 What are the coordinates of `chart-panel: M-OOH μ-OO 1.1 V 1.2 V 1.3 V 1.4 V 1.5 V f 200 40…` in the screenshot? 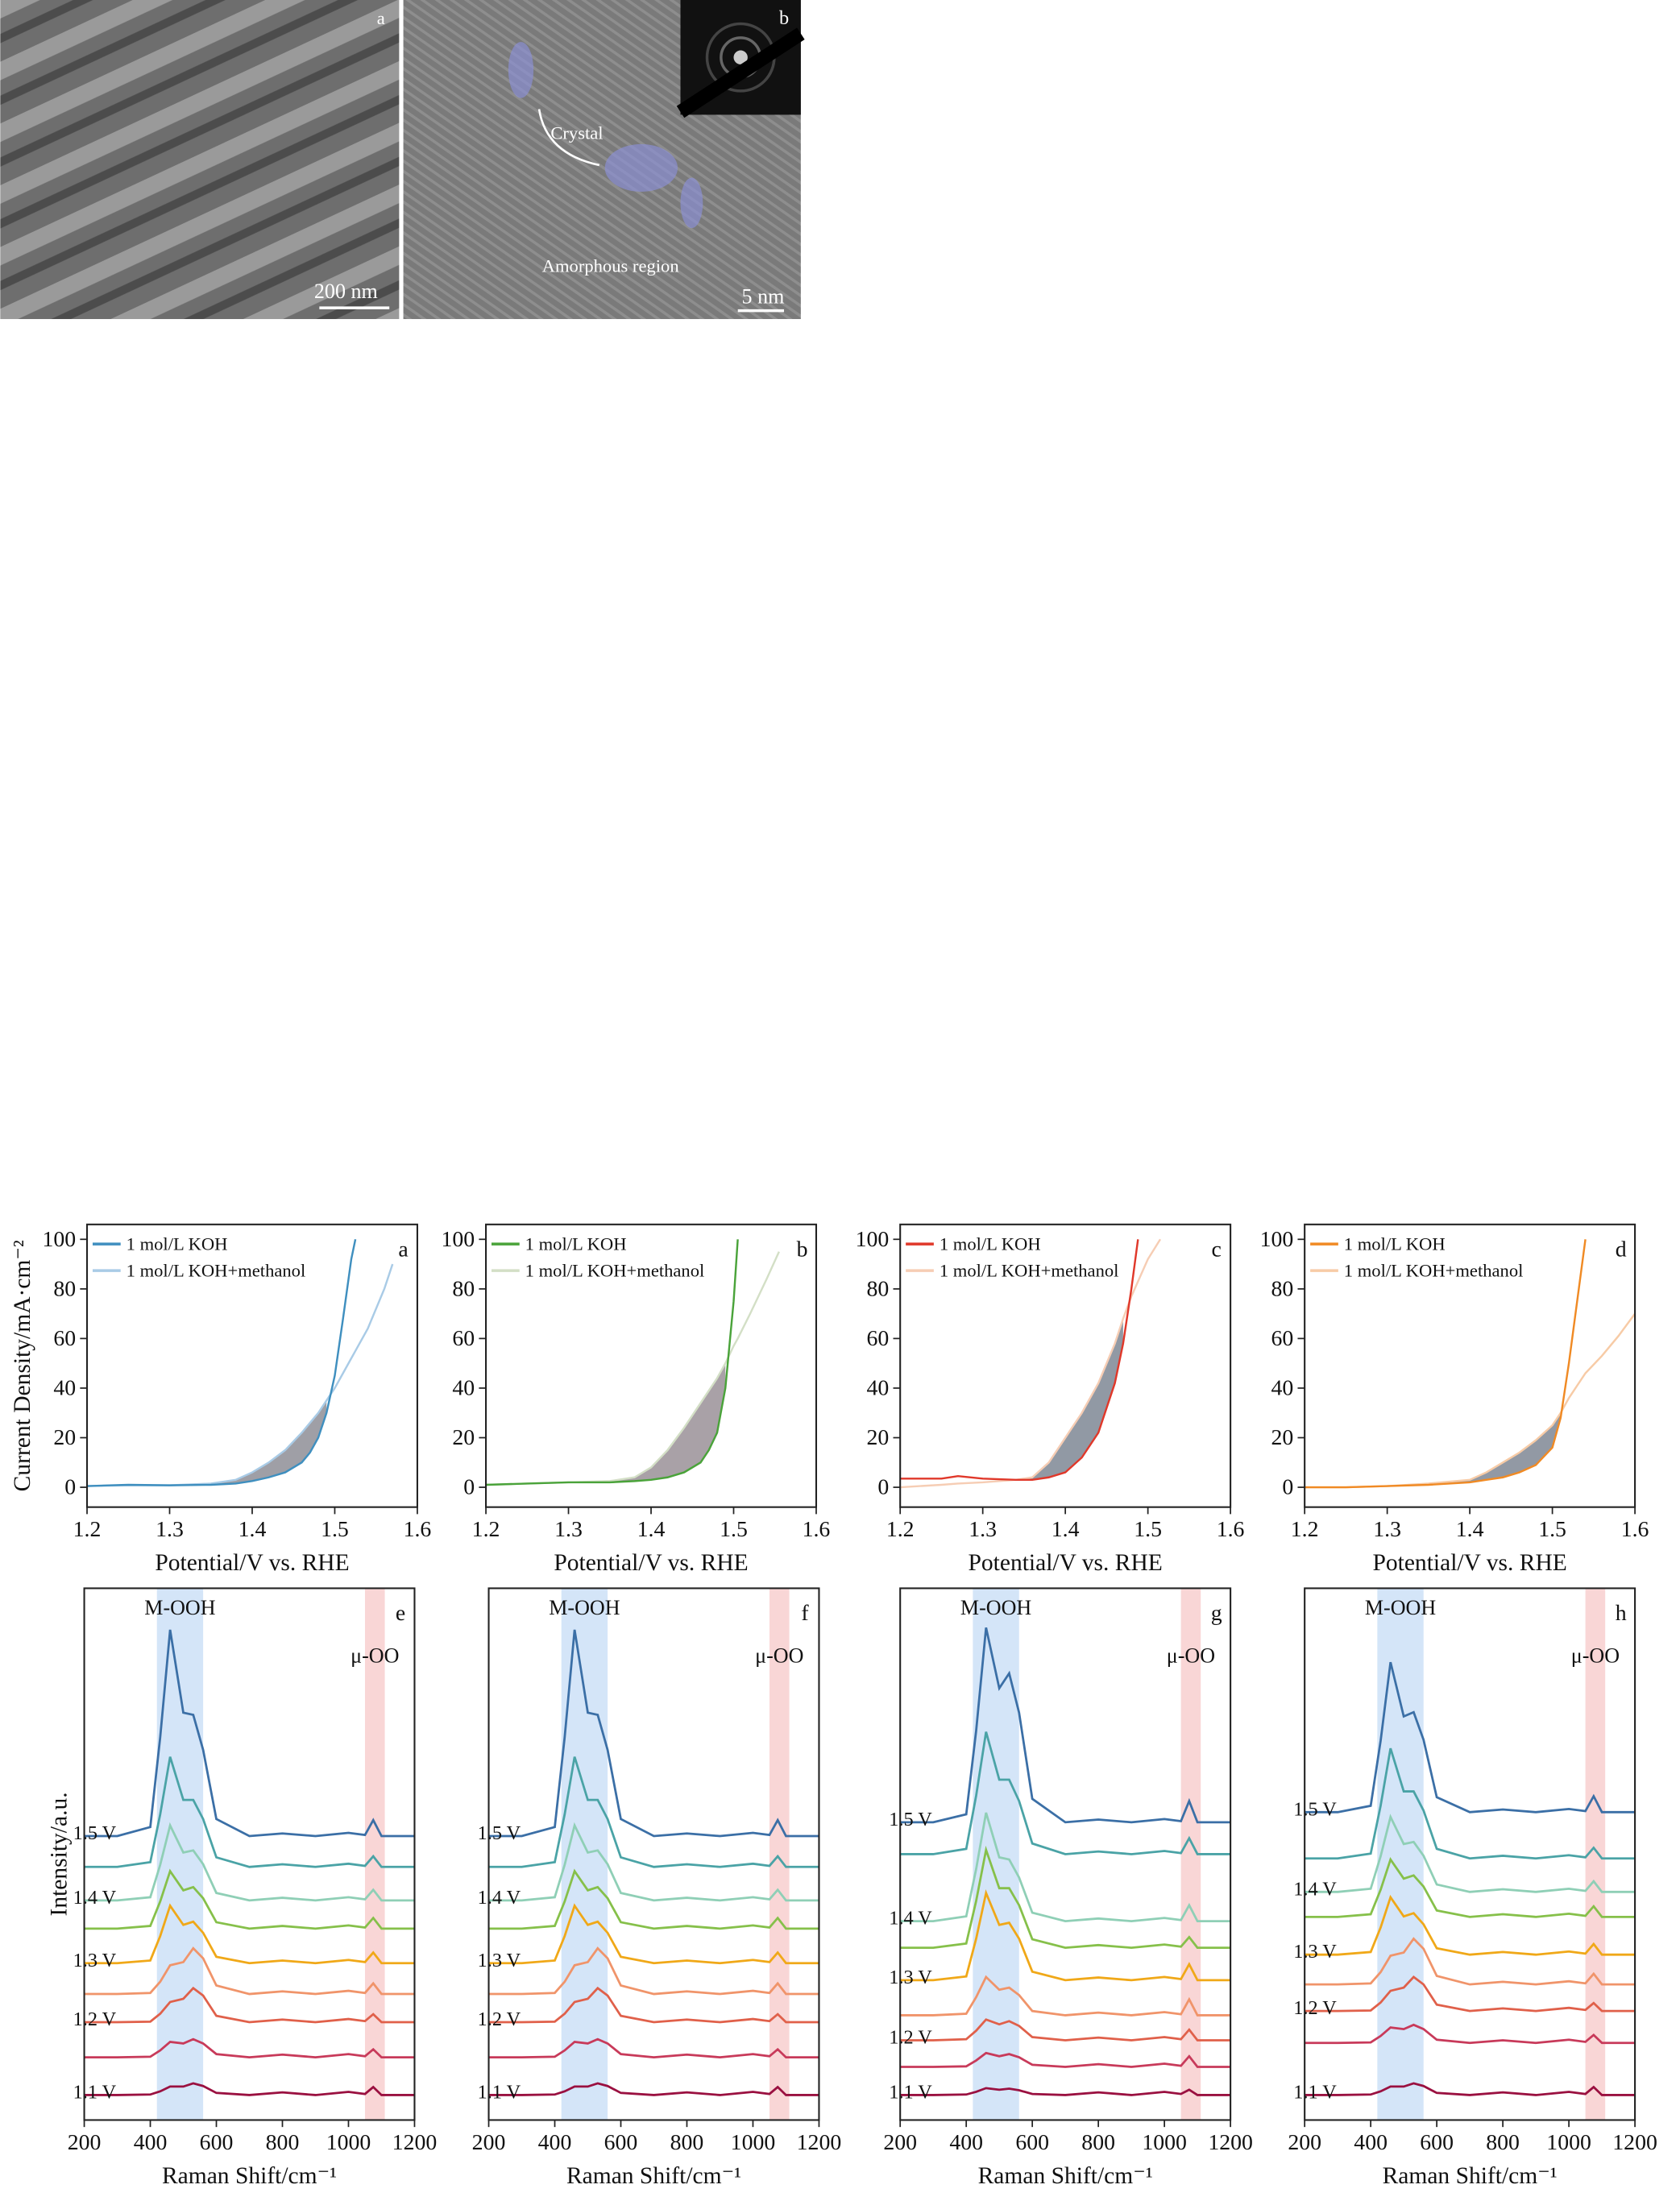 It's located at (656, 1888).